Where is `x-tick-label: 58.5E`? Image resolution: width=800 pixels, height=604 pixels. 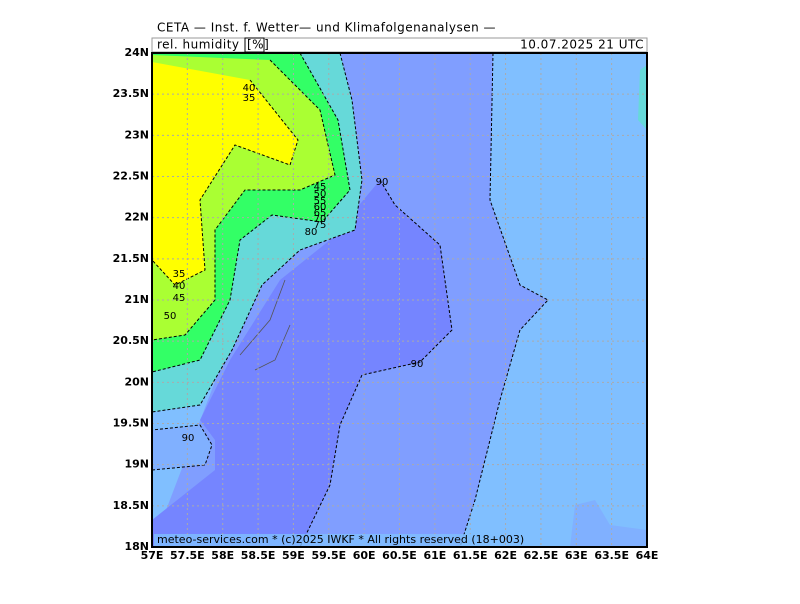
x-tick-label: 58.5E is located at coordinates (258, 555).